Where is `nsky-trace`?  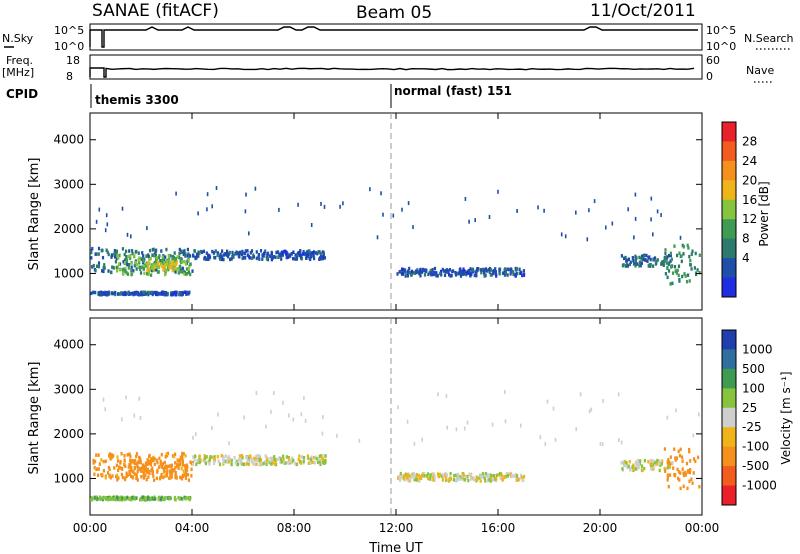
nsky-trace is located at coordinates (393, 37).